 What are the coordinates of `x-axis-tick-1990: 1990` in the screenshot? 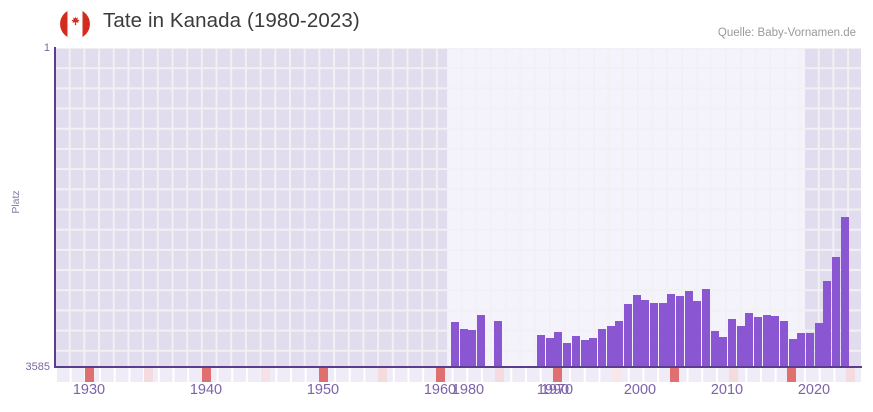 It's located at (553, 390).